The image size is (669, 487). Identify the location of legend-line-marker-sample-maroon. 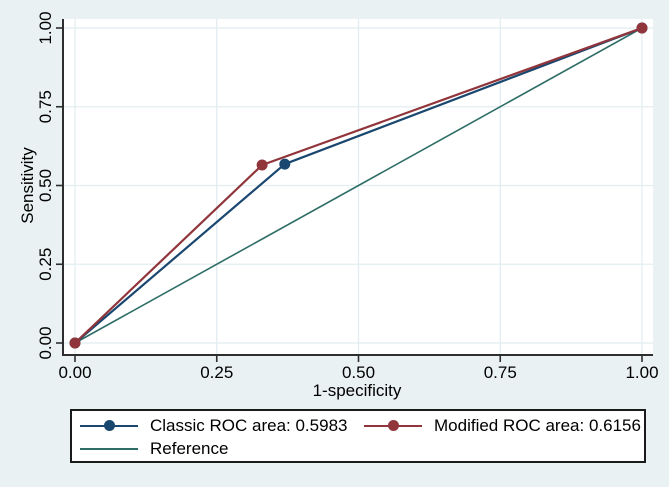
(393, 425).